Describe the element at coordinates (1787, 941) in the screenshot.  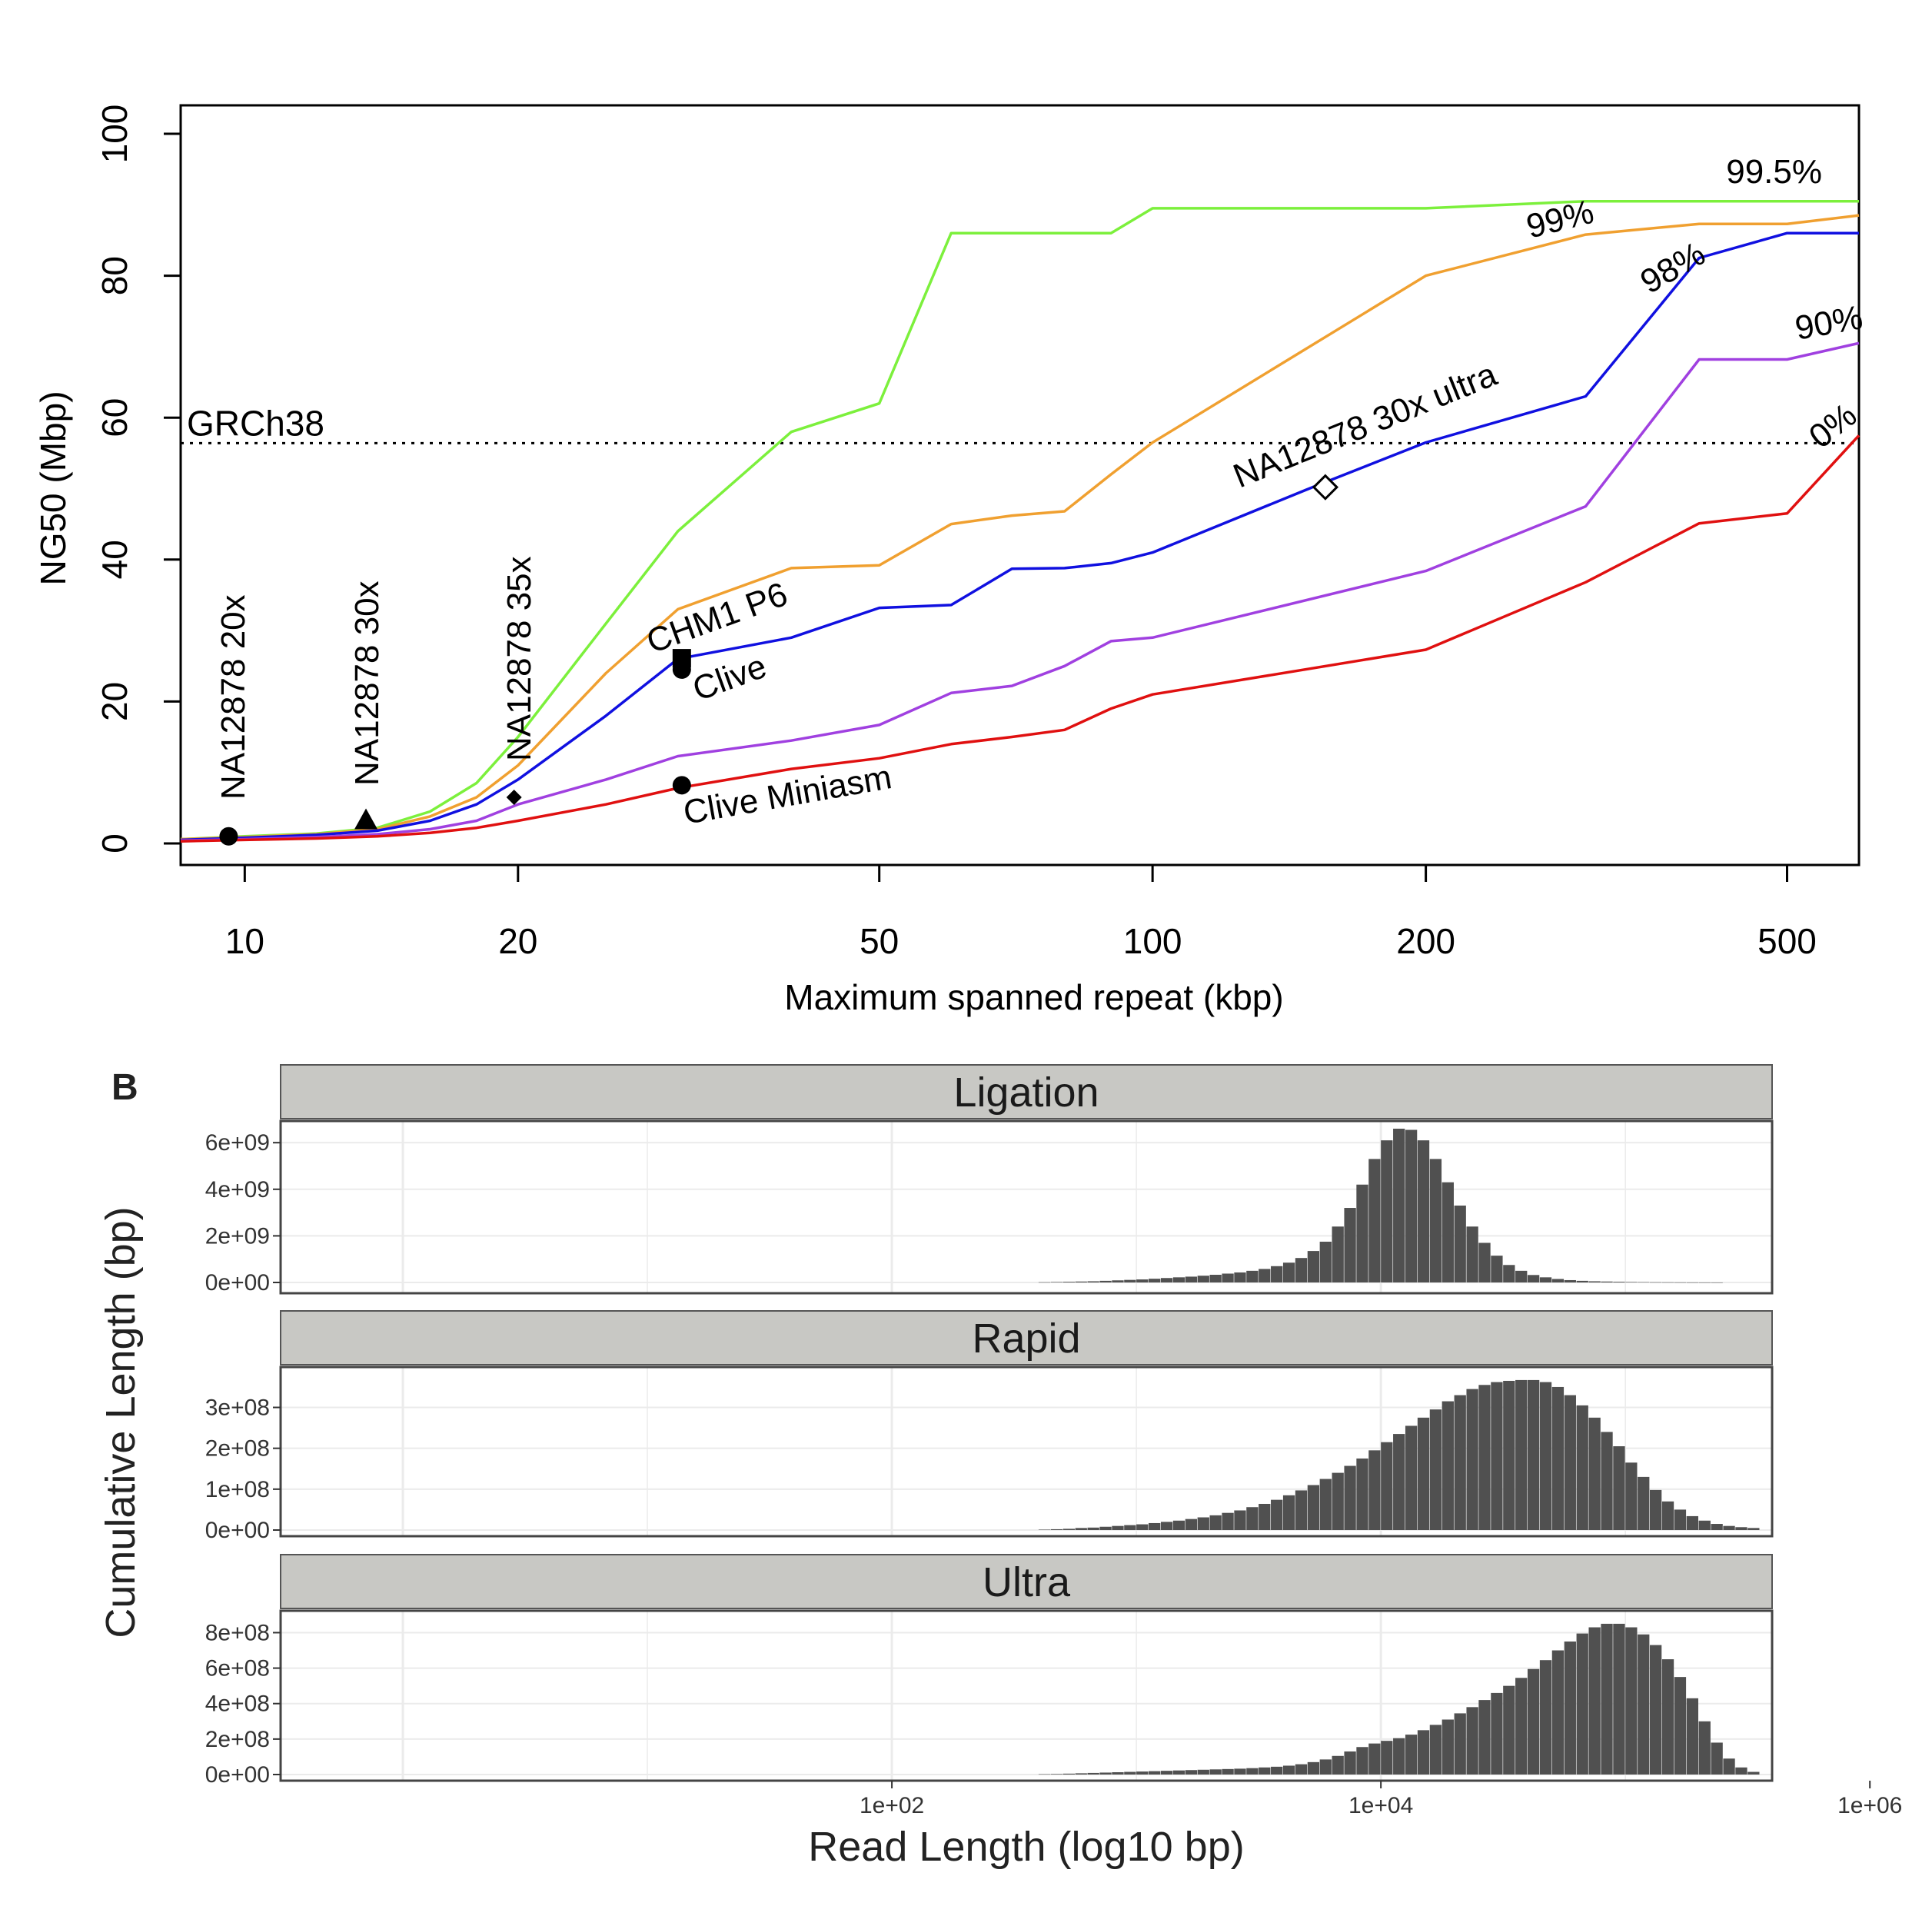
I see `x-tick-label: 500` at that location.